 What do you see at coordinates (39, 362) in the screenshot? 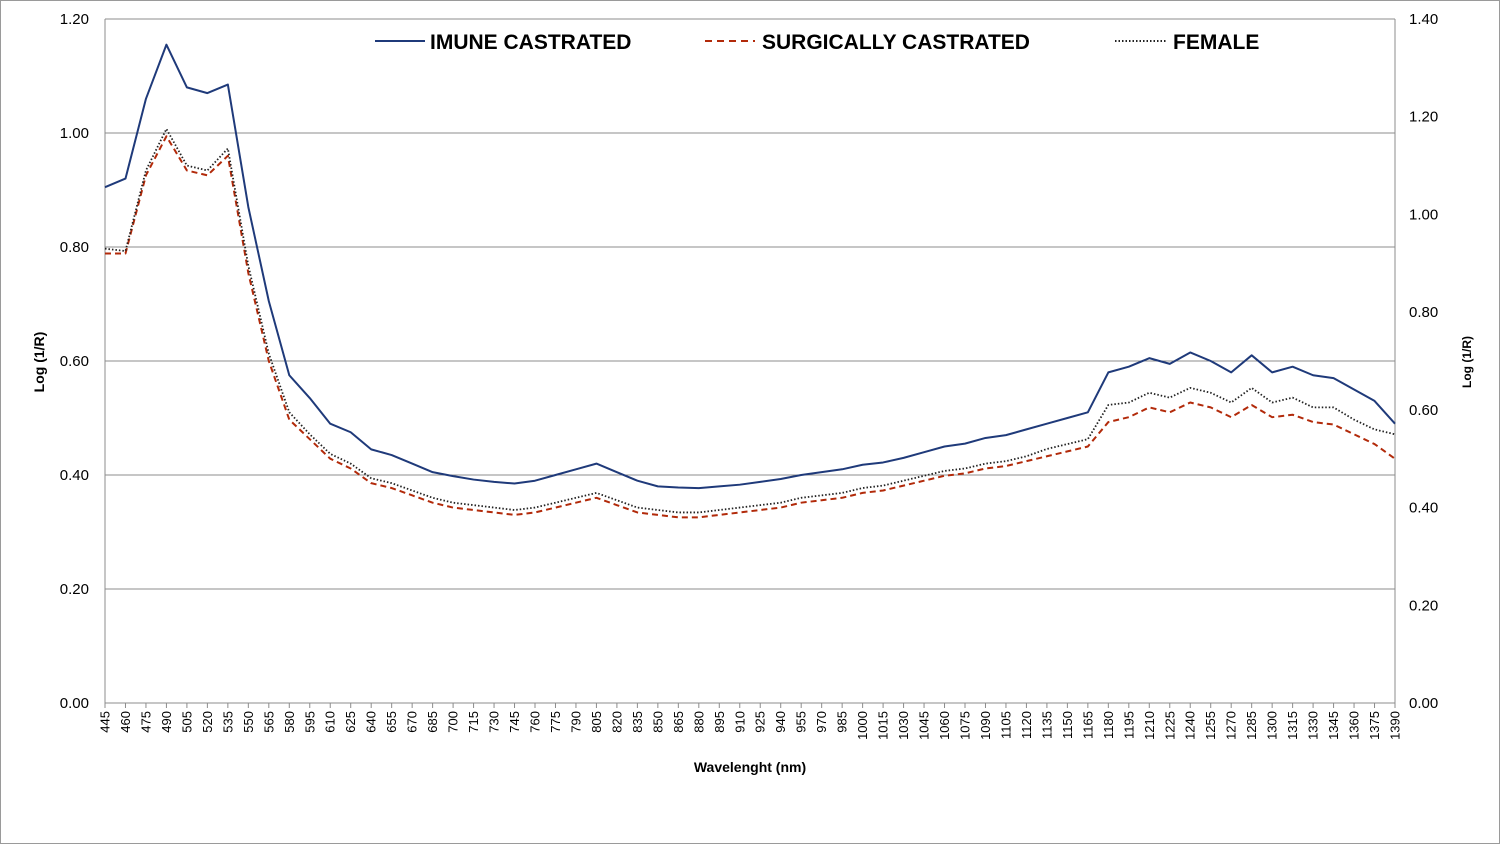
I see `y-axis-left-title: Log (1/R)` at bounding box center [39, 362].